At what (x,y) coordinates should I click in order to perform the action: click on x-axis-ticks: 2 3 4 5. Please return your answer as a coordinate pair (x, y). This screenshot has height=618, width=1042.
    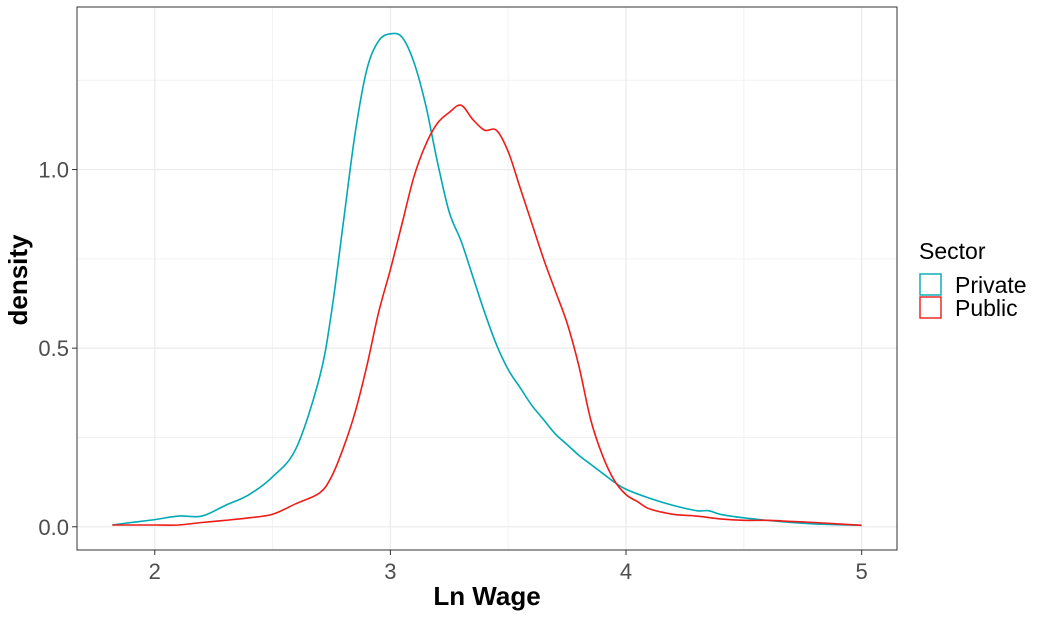
    Looking at the image, I should click on (508, 567).